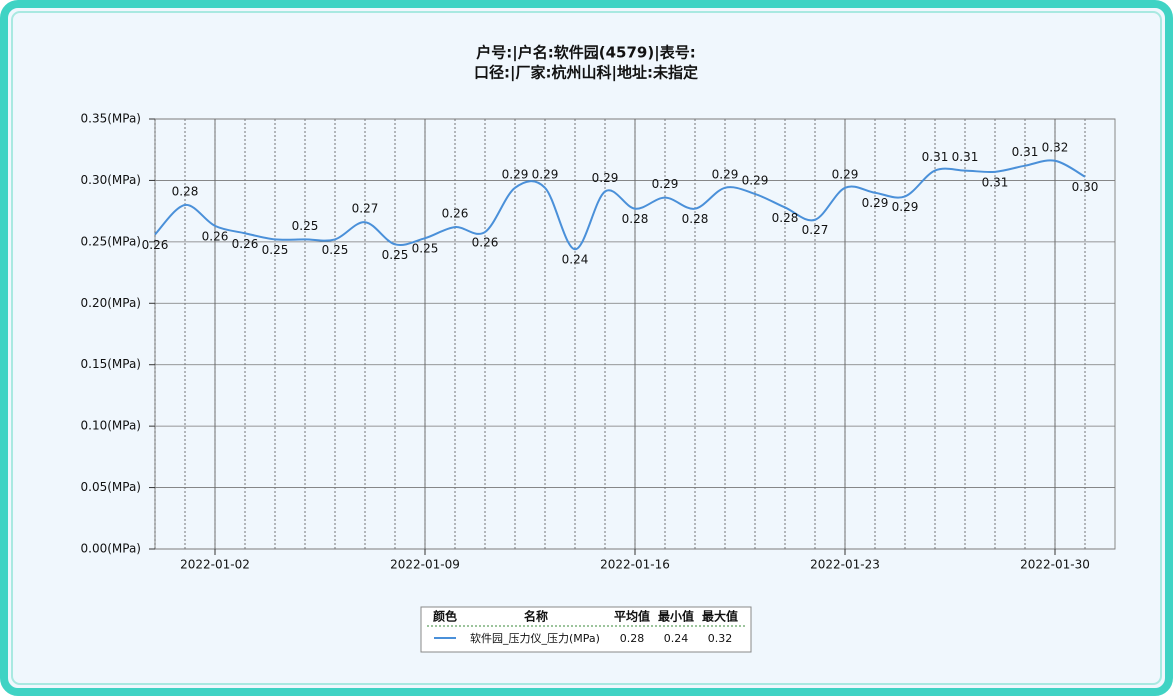 Image resolution: width=1173 pixels, height=700 pixels. Describe the element at coordinates (536, 616) in the screenshot. I see `legend-header: 名称` at that location.